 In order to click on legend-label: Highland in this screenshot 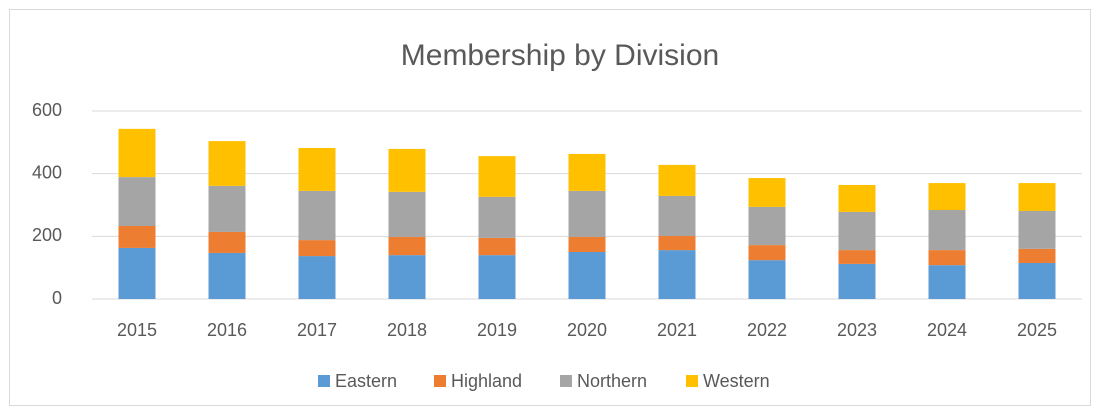, I will do `click(486, 381)`.